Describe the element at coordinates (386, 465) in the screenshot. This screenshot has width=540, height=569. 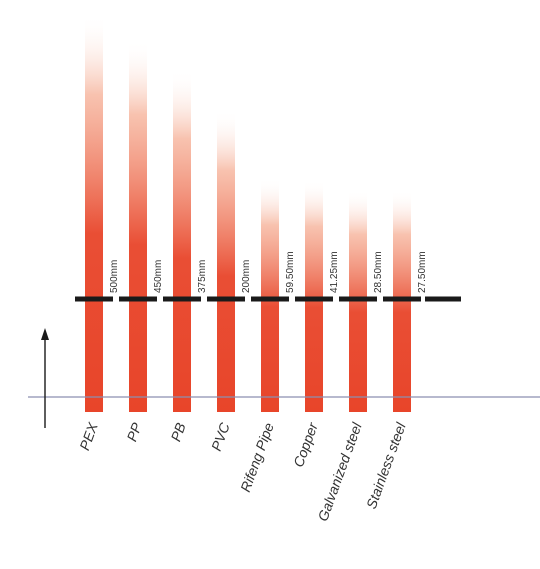
I see `category-label: Stainless steel` at that location.